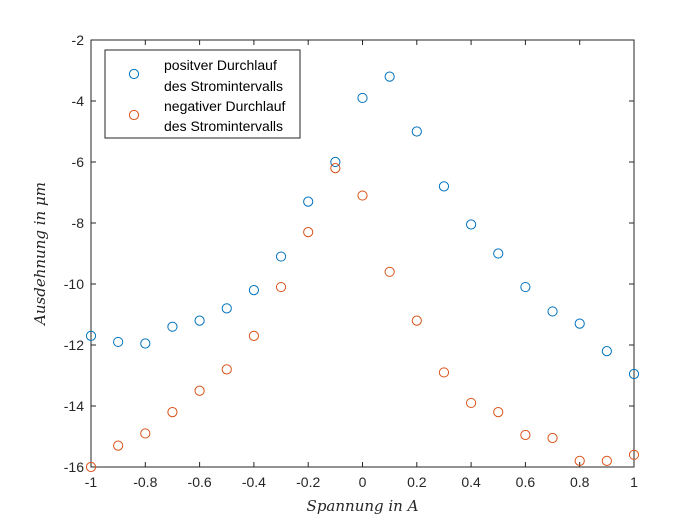  Describe the element at coordinates (580, 482) in the screenshot. I see `x-tick-label: 0.8` at that location.